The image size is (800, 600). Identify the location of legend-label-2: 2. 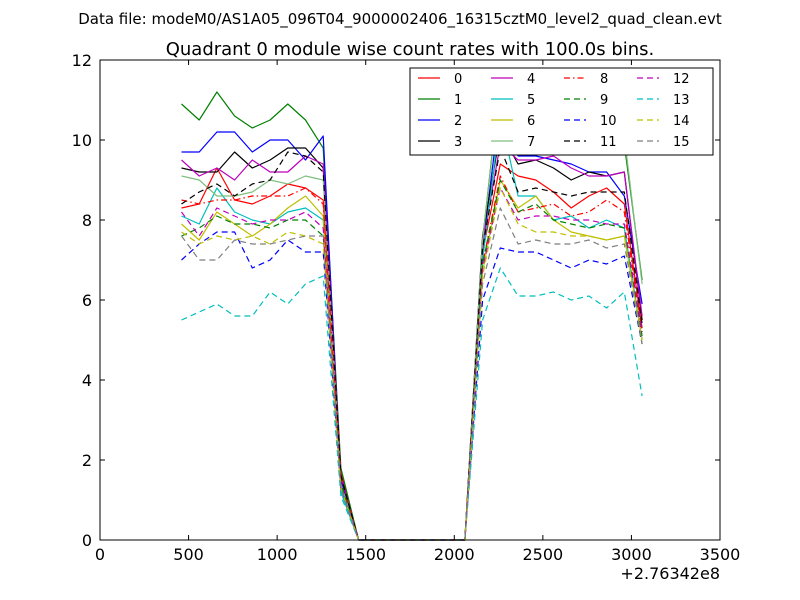
(458, 121).